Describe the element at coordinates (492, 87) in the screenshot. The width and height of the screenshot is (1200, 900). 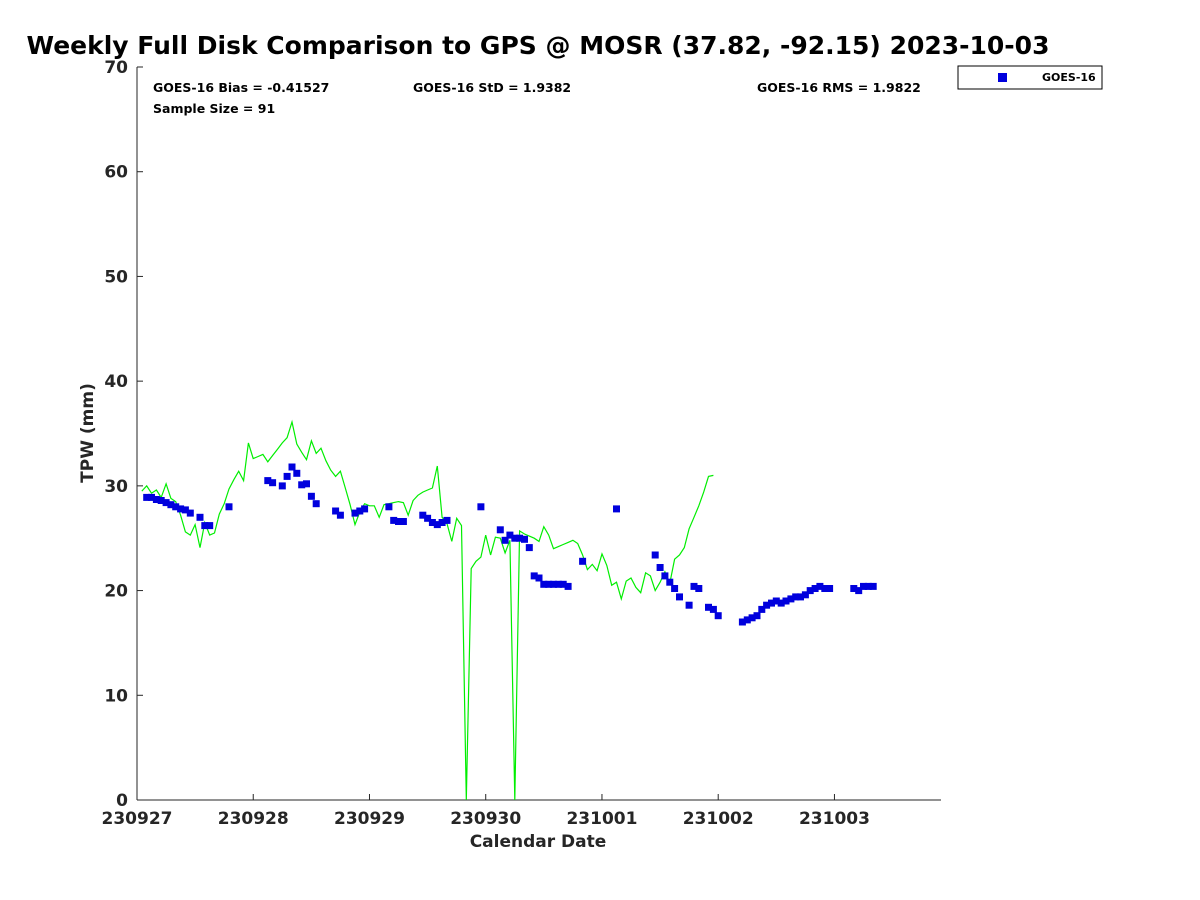
I see `std-stat: GOES-16 StD = 1.9382` at that location.